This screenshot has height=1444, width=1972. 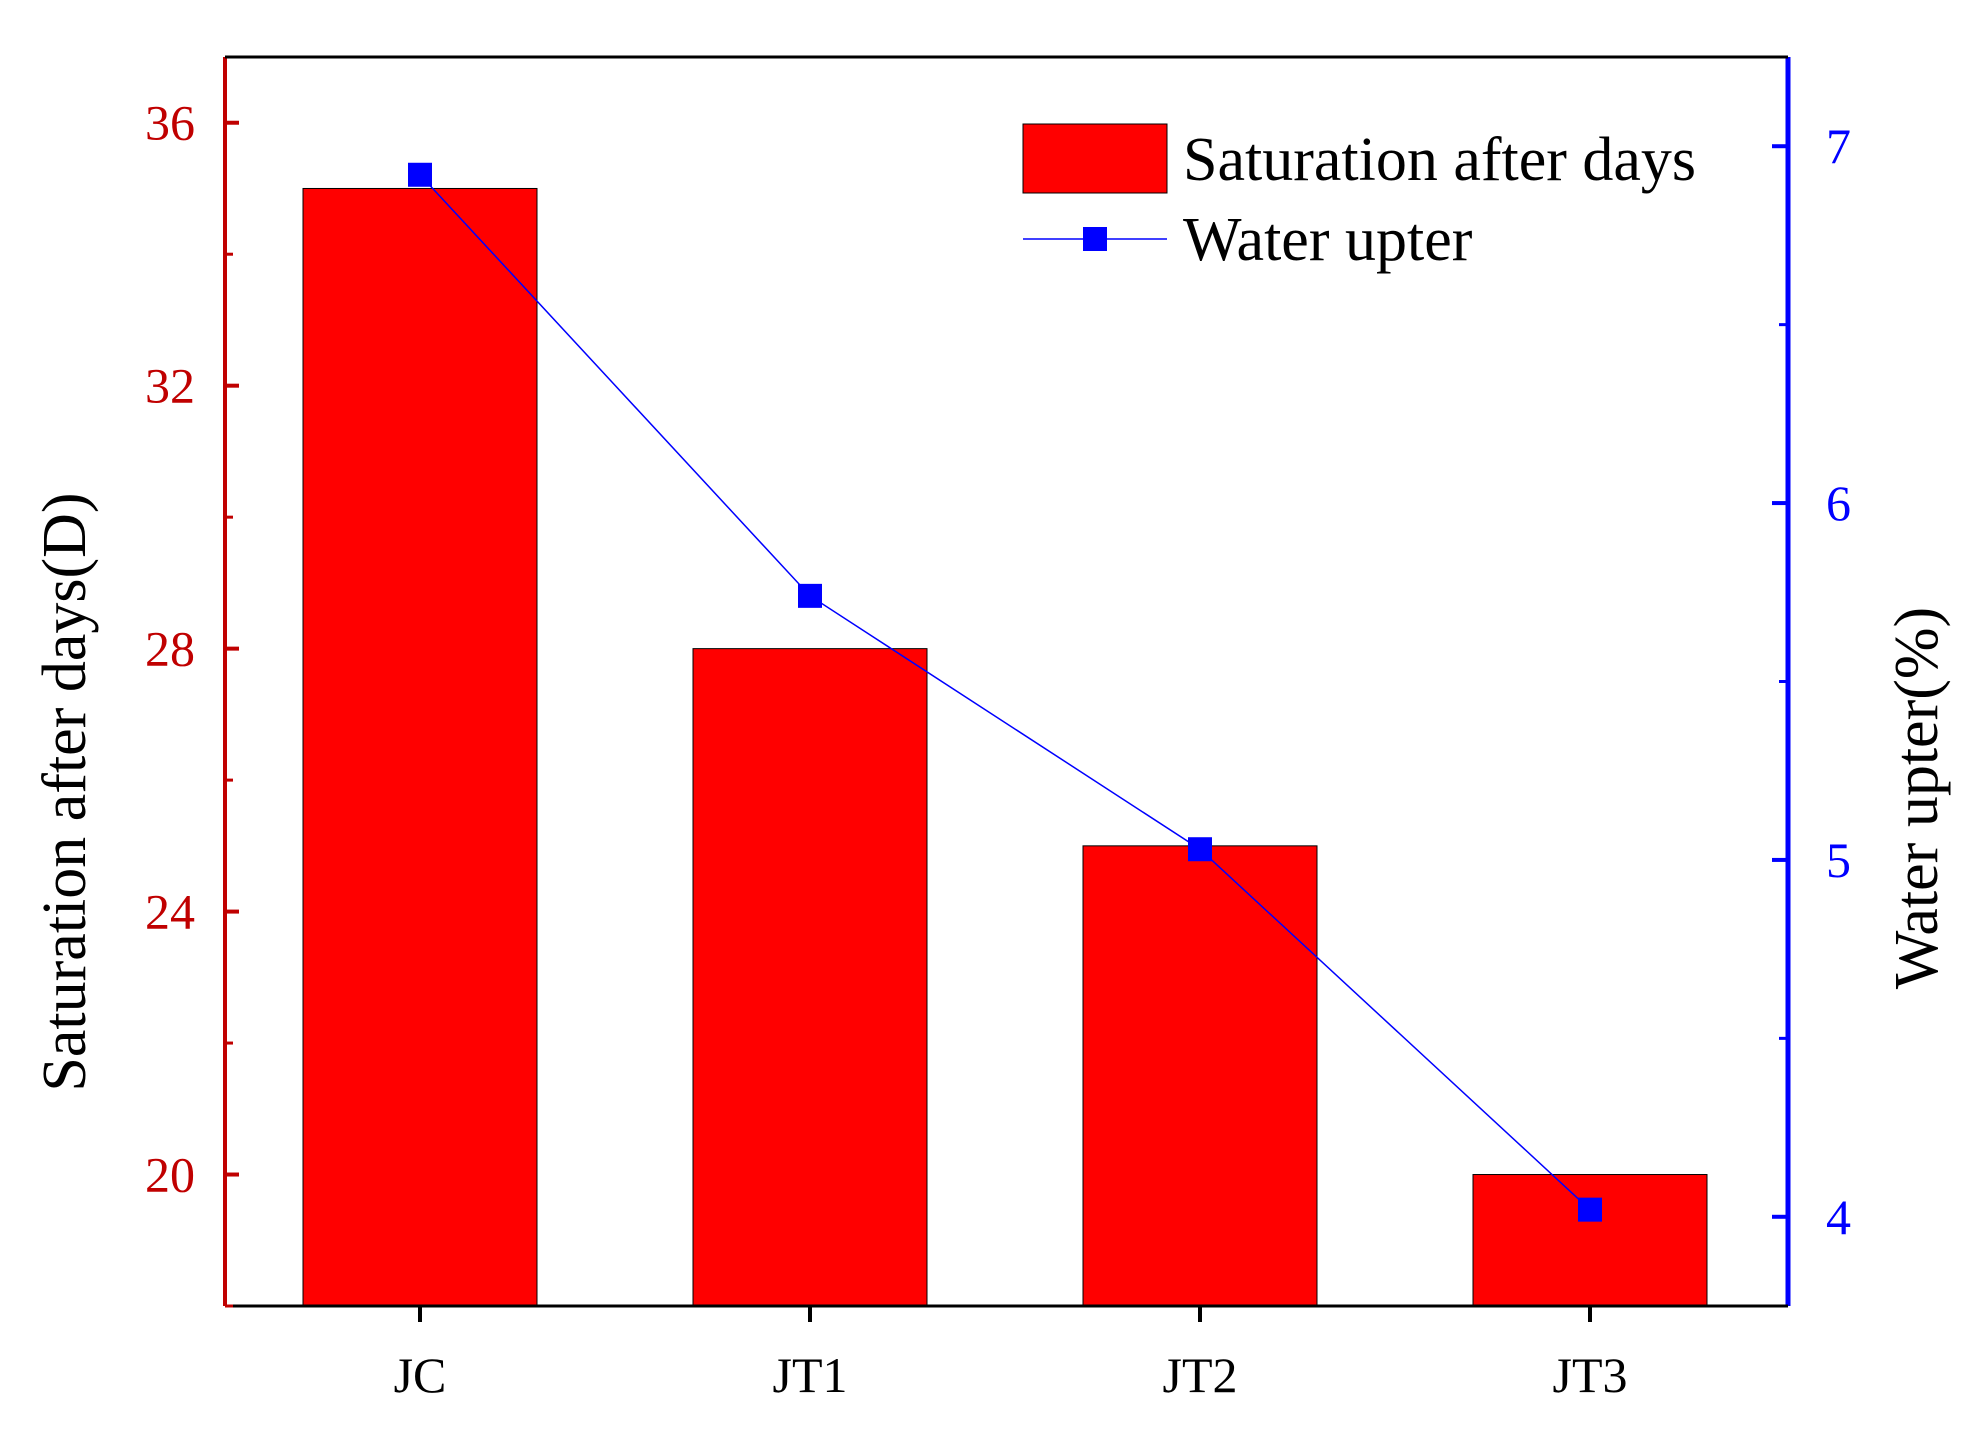 What do you see at coordinates (1200, 849) in the screenshot?
I see `water-upter-point-jt2` at bounding box center [1200, 849].